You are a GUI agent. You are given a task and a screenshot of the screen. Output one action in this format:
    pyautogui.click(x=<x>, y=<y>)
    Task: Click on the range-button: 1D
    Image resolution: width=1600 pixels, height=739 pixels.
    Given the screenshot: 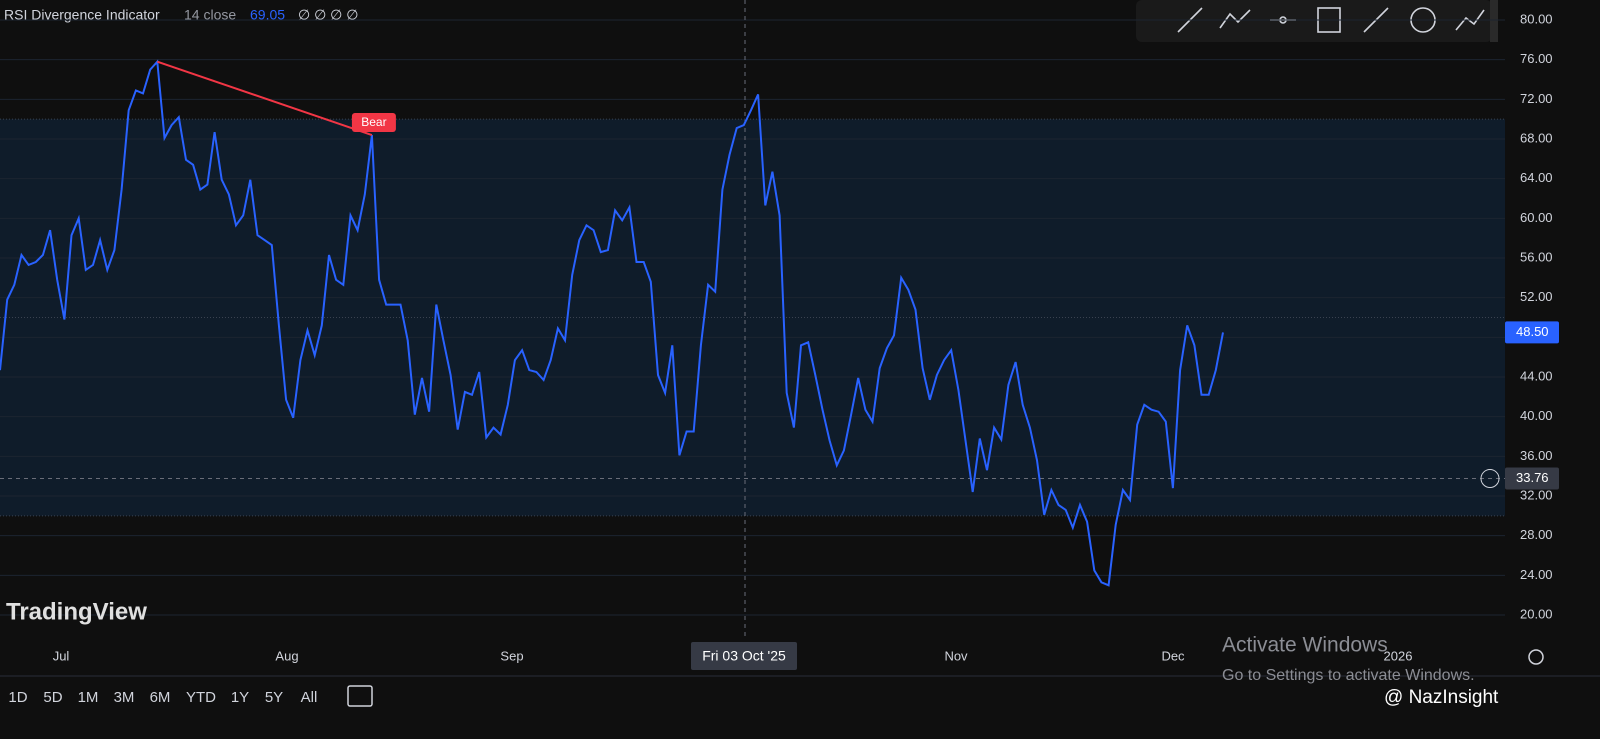 What is the action you would take?
    pyautogui.click(x=17, y=697)
    